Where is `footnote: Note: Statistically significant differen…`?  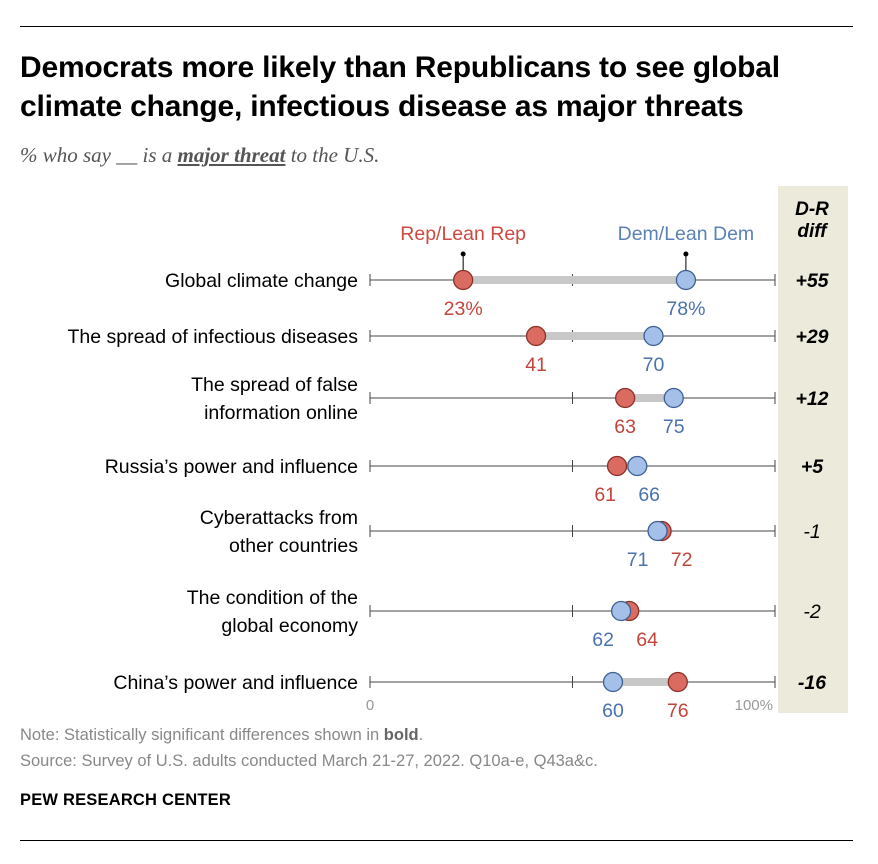
footnote: Note: Statistically significant differen… is located at coordinates (221, 735).